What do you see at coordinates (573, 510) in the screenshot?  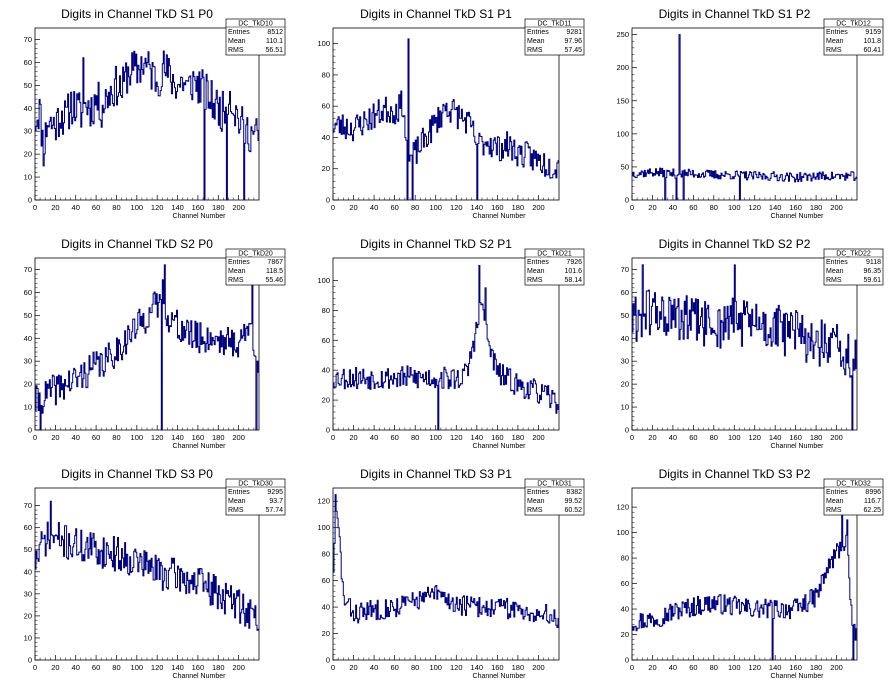 I see `stats-value: 60.52` at bounding box center [573, 510].